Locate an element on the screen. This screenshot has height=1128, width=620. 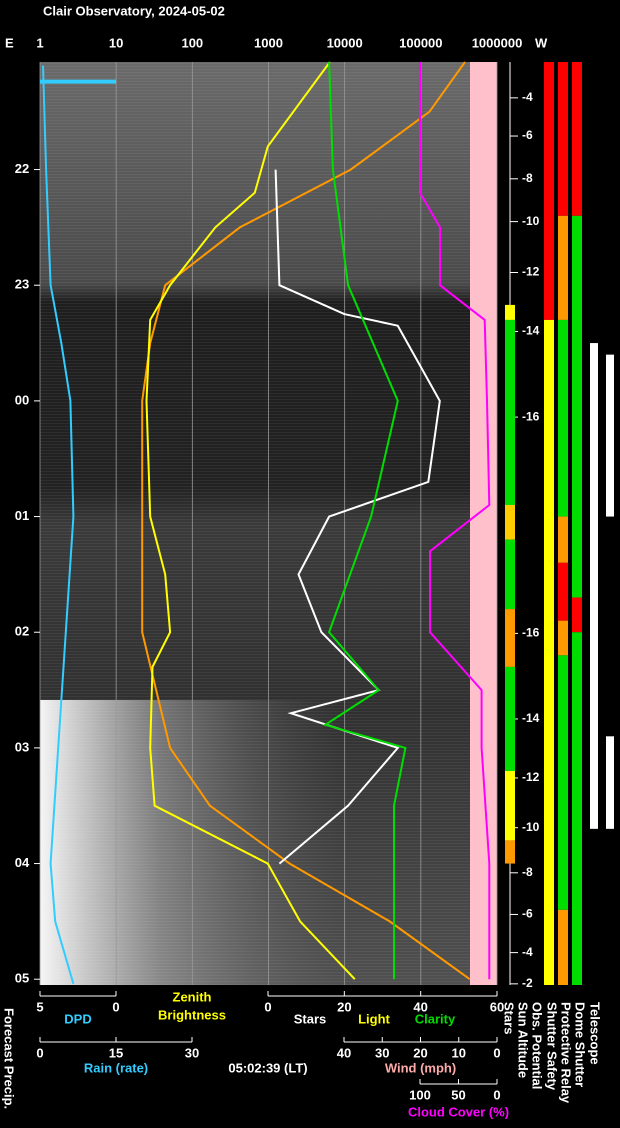
axis-title: Rain (rate) is located at coordinates (116, 1067).